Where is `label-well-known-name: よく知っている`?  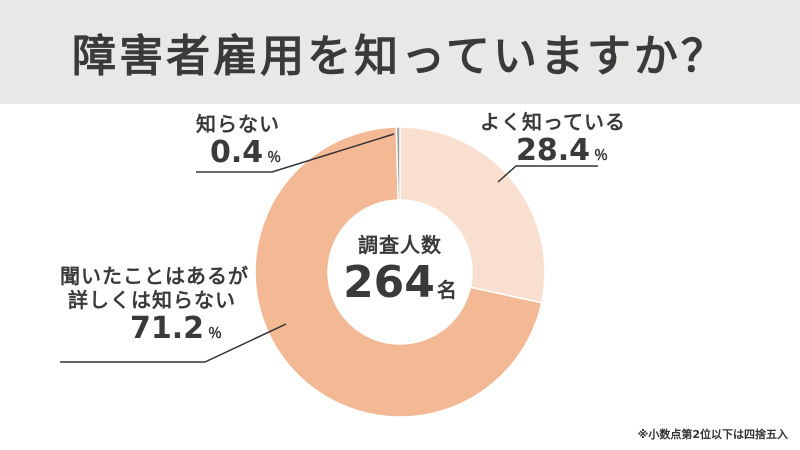
label-well-known-name: よく知っている is located at coordinates (553, 122).